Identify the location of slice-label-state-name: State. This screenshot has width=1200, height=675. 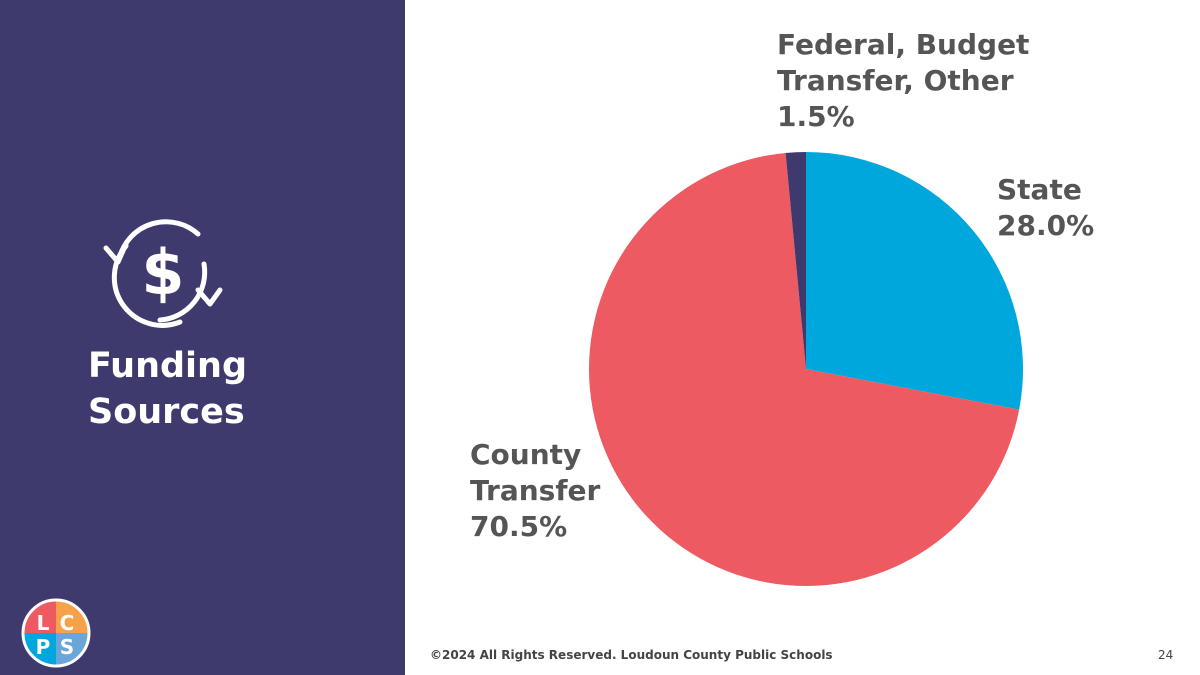
(1039, 189).